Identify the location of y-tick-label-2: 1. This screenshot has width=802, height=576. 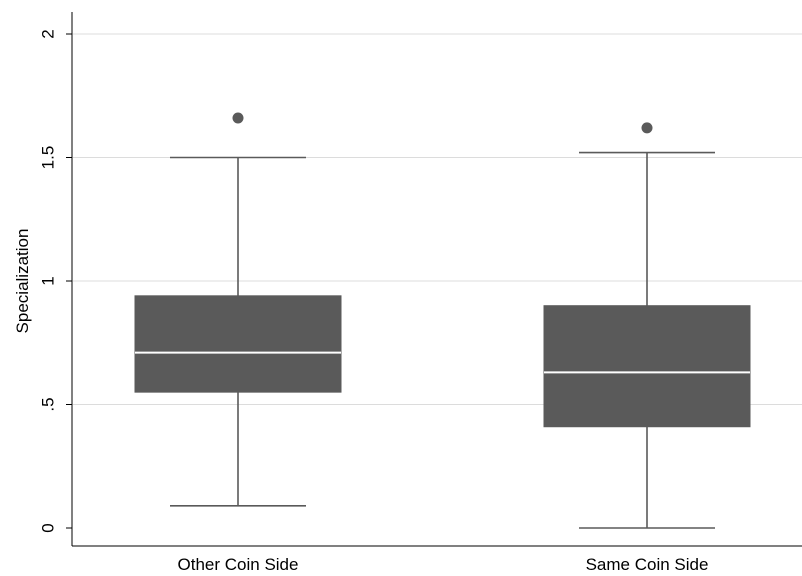
(47, 280).